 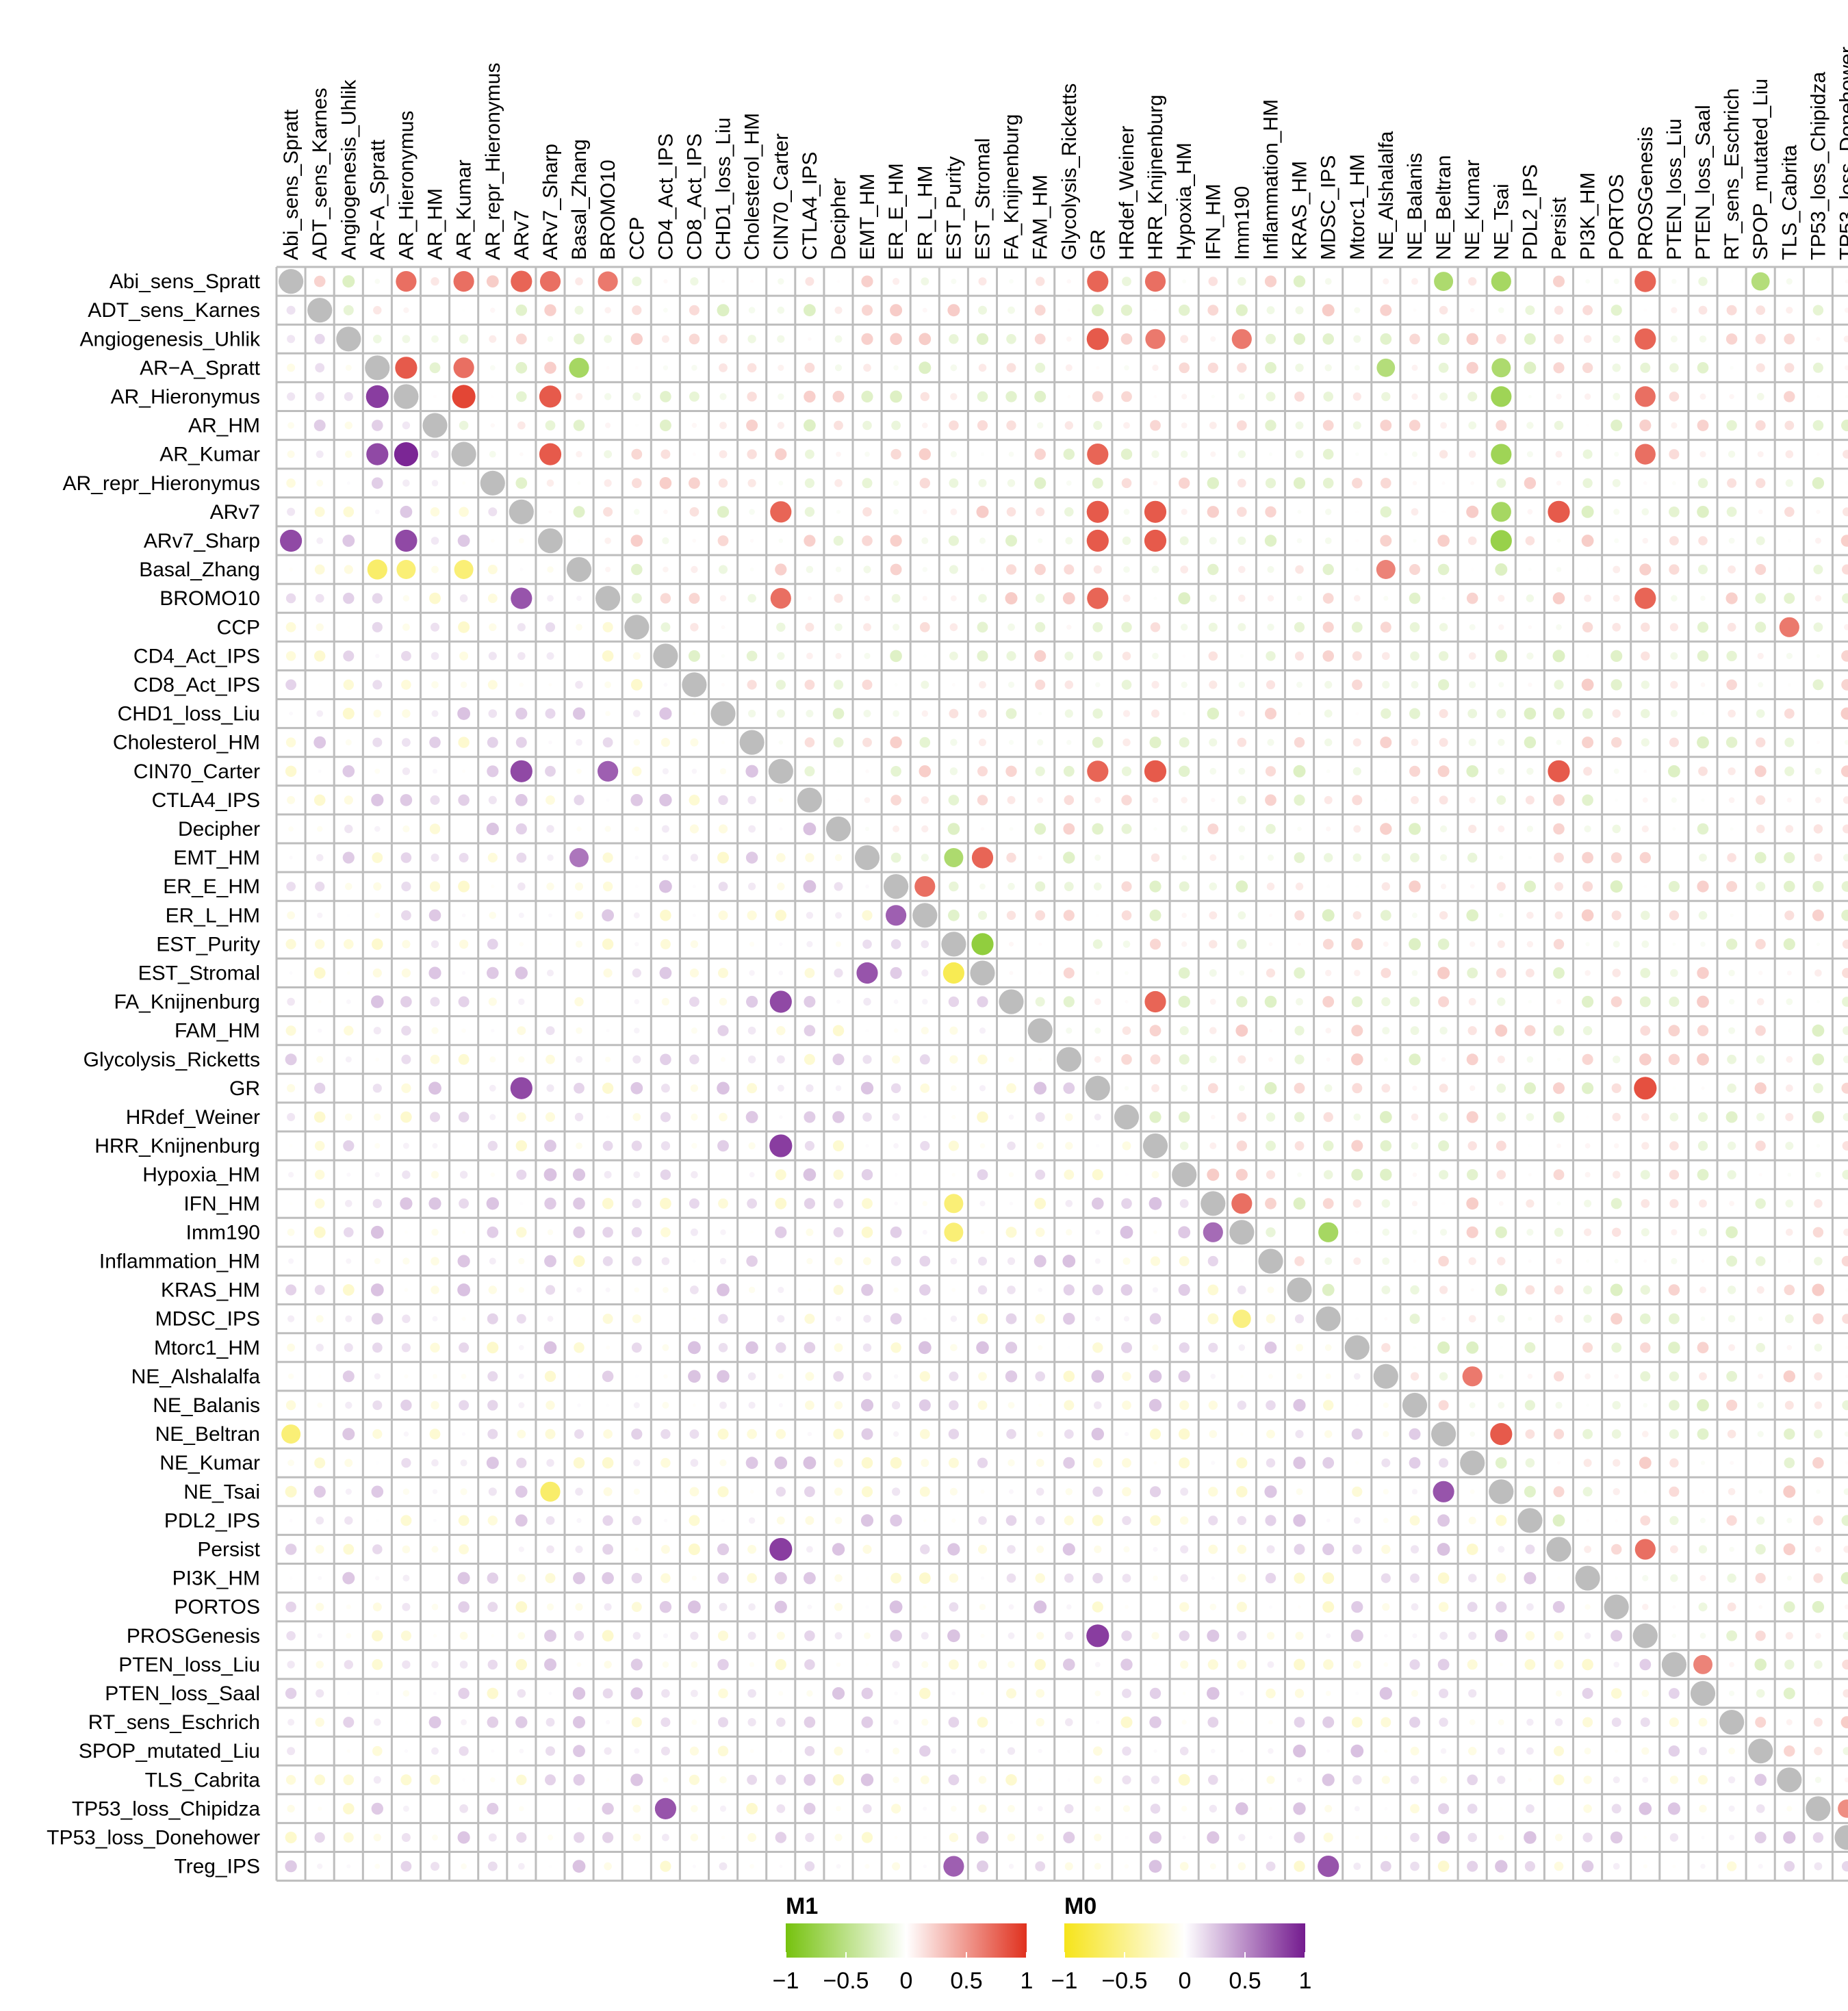 What do you see at coordinates (966, 1981) in the screenshot?
I see `legend-tick-label: 0.5` at bounding box center [966, 1981].